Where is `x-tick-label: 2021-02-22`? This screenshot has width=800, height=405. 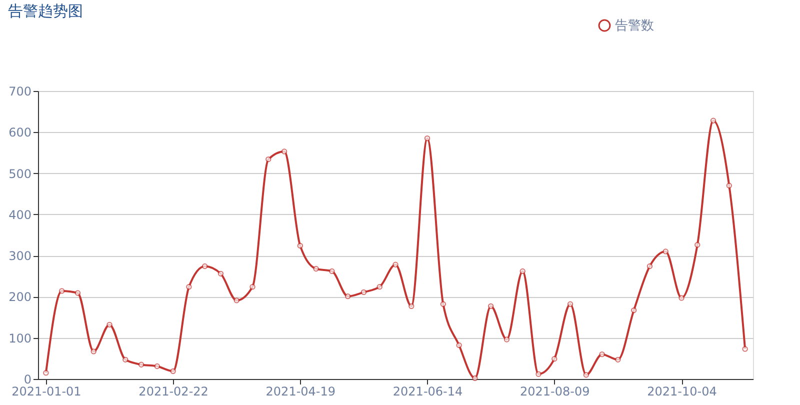
x-tick-label: 2021-02-22 is located at coordinates (173, 391).